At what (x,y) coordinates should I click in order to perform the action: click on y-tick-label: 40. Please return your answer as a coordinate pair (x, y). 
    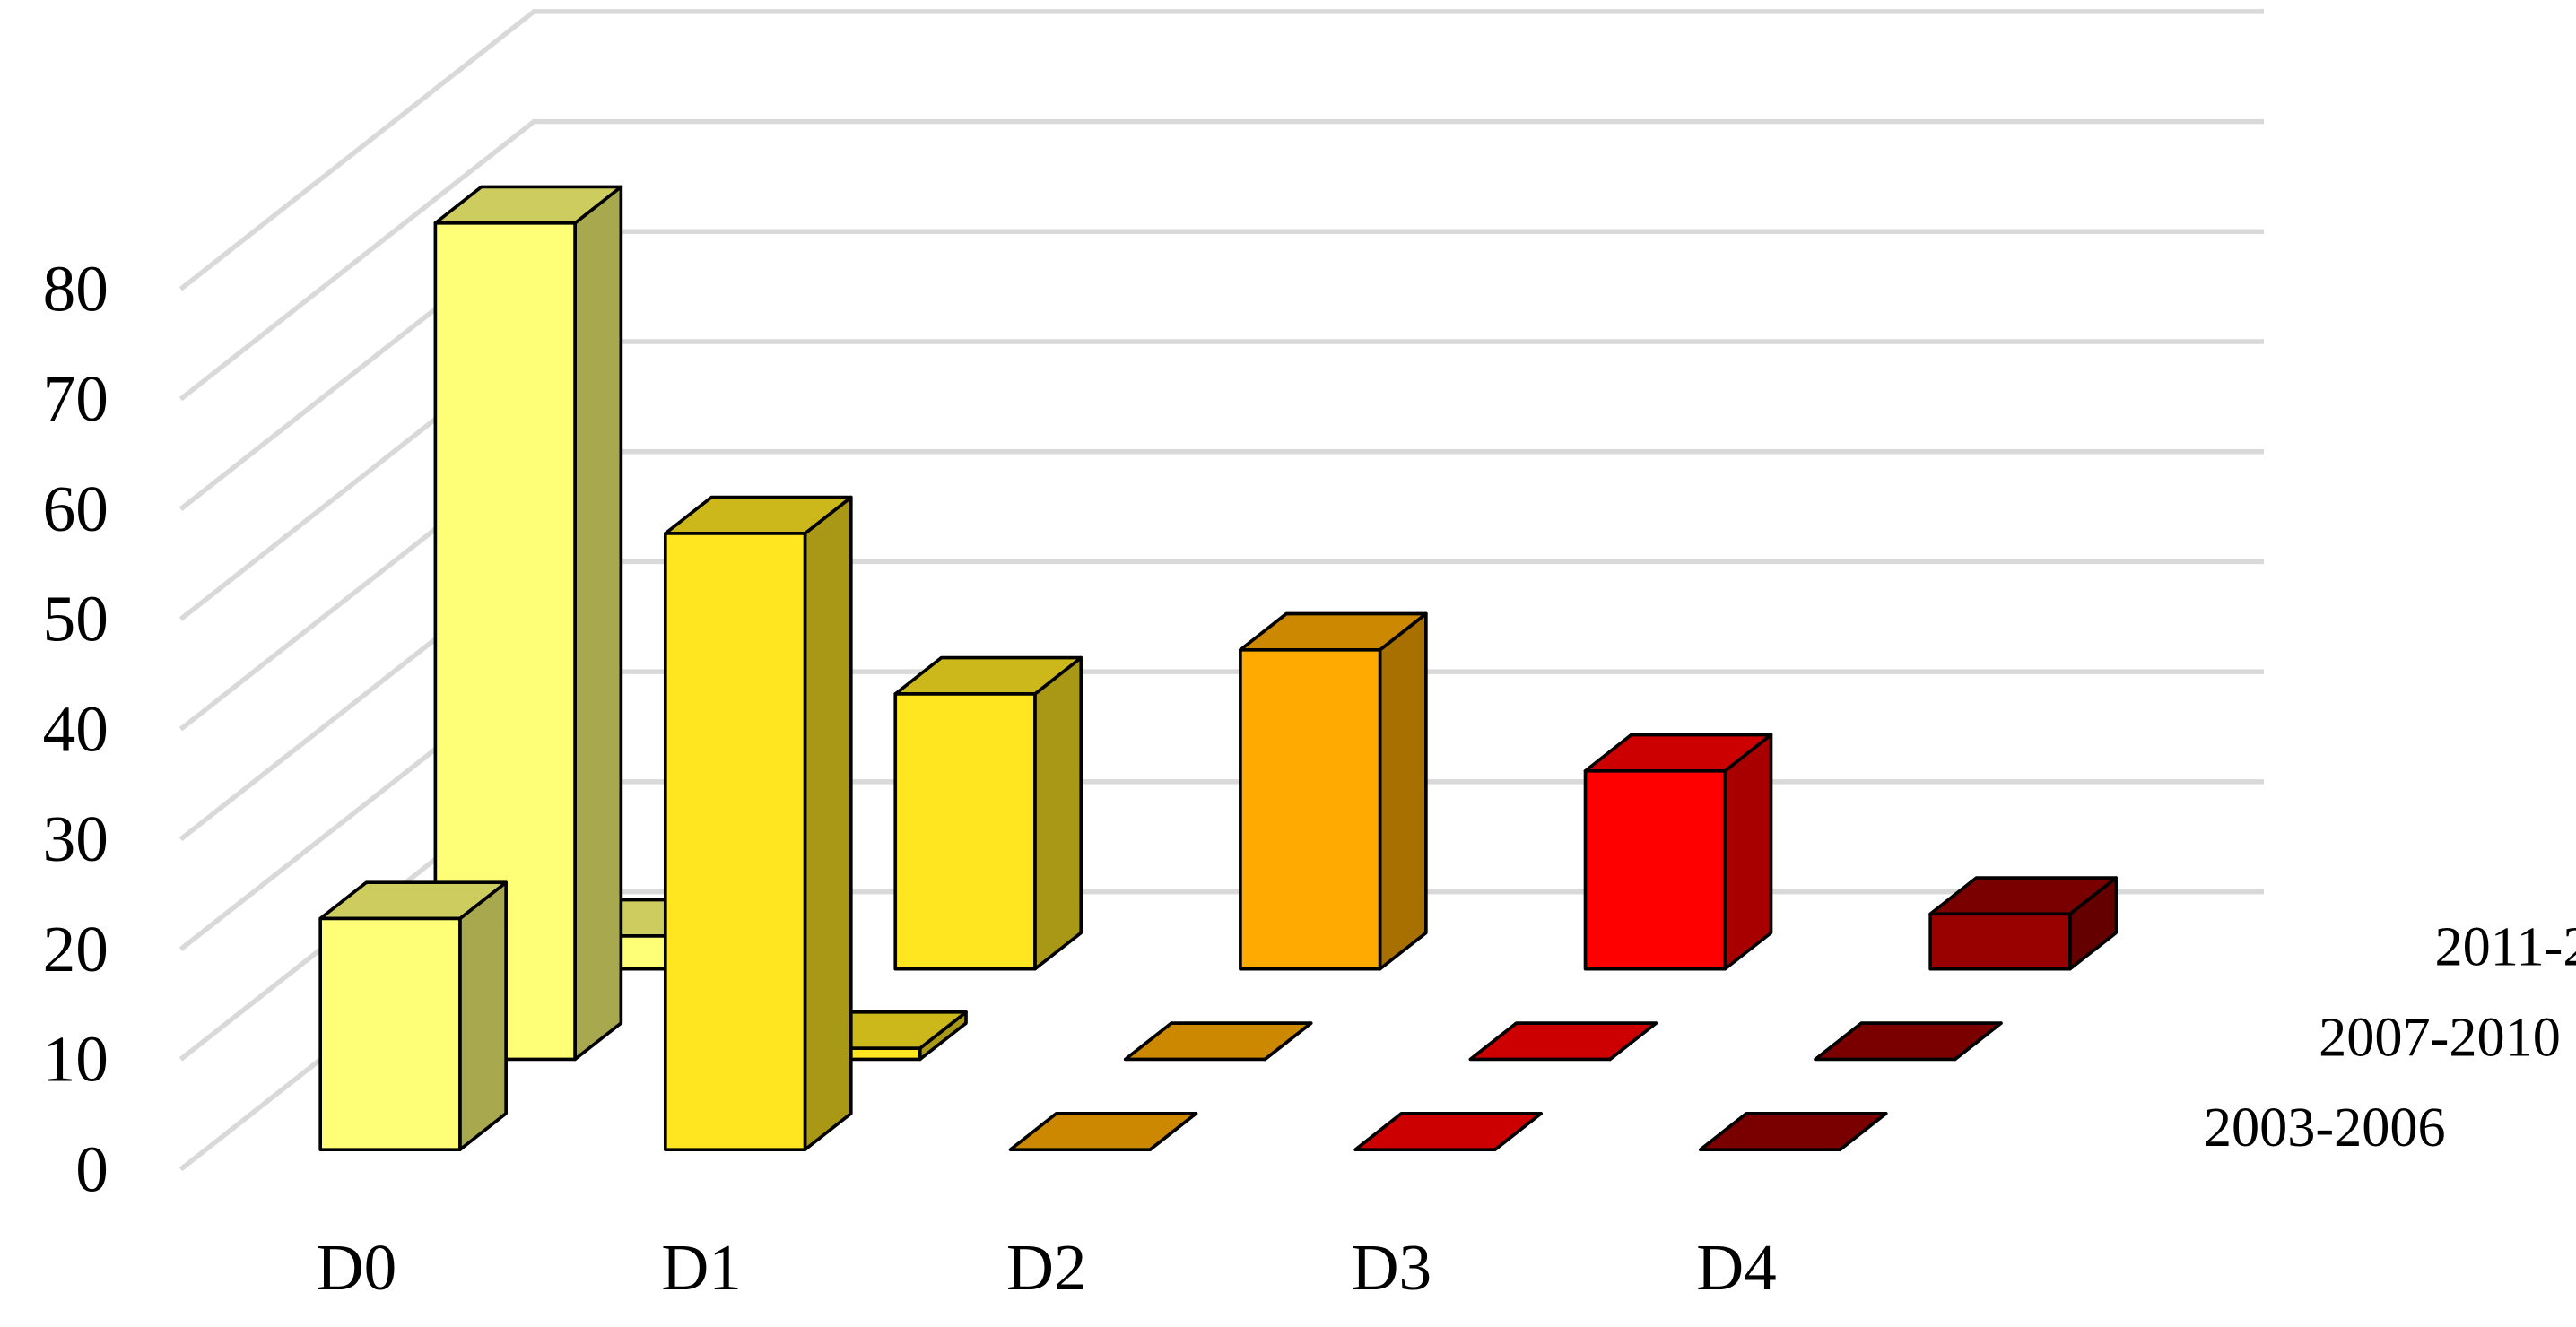
    Looking at the image, I should click on (76, 728).